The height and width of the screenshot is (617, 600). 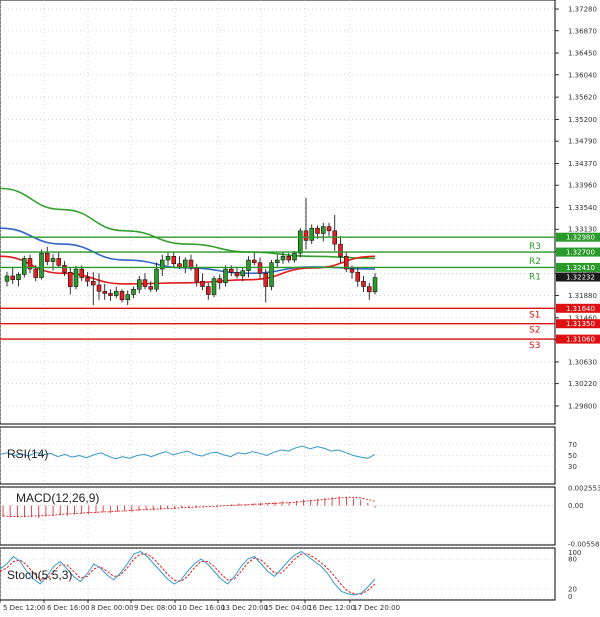 What do you see at coordinates (584, 545) in the screenshot?
I see `macd-tick-label: -0.005587` at bounding box center [584, 545].